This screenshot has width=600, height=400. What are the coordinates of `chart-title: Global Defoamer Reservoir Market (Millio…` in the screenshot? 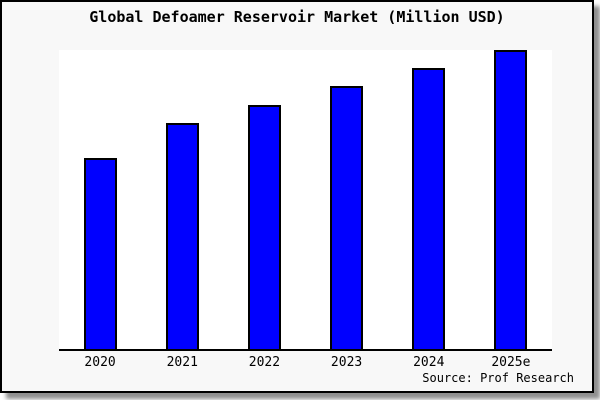 It's located at (297, 17).